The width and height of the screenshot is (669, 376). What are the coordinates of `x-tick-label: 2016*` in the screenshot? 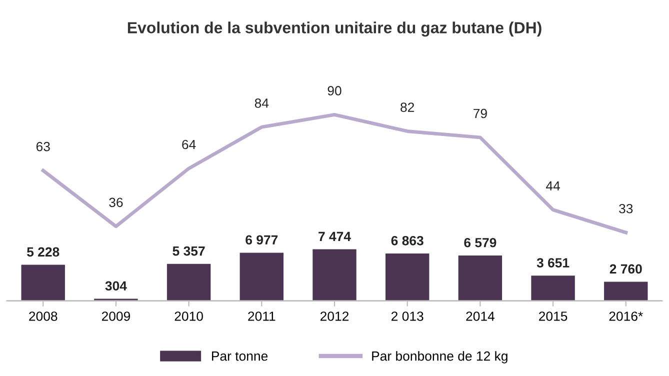 It's located at (626, 316).